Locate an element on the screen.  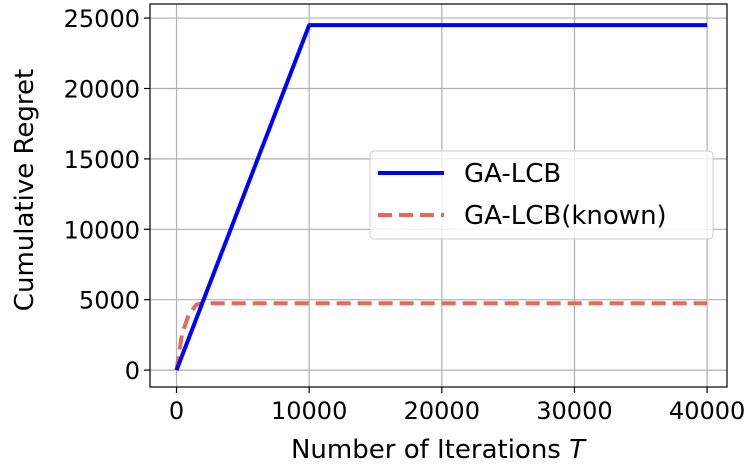
legend: GA-LCB GA-LCB(known) is located at coordinates (541, 195).